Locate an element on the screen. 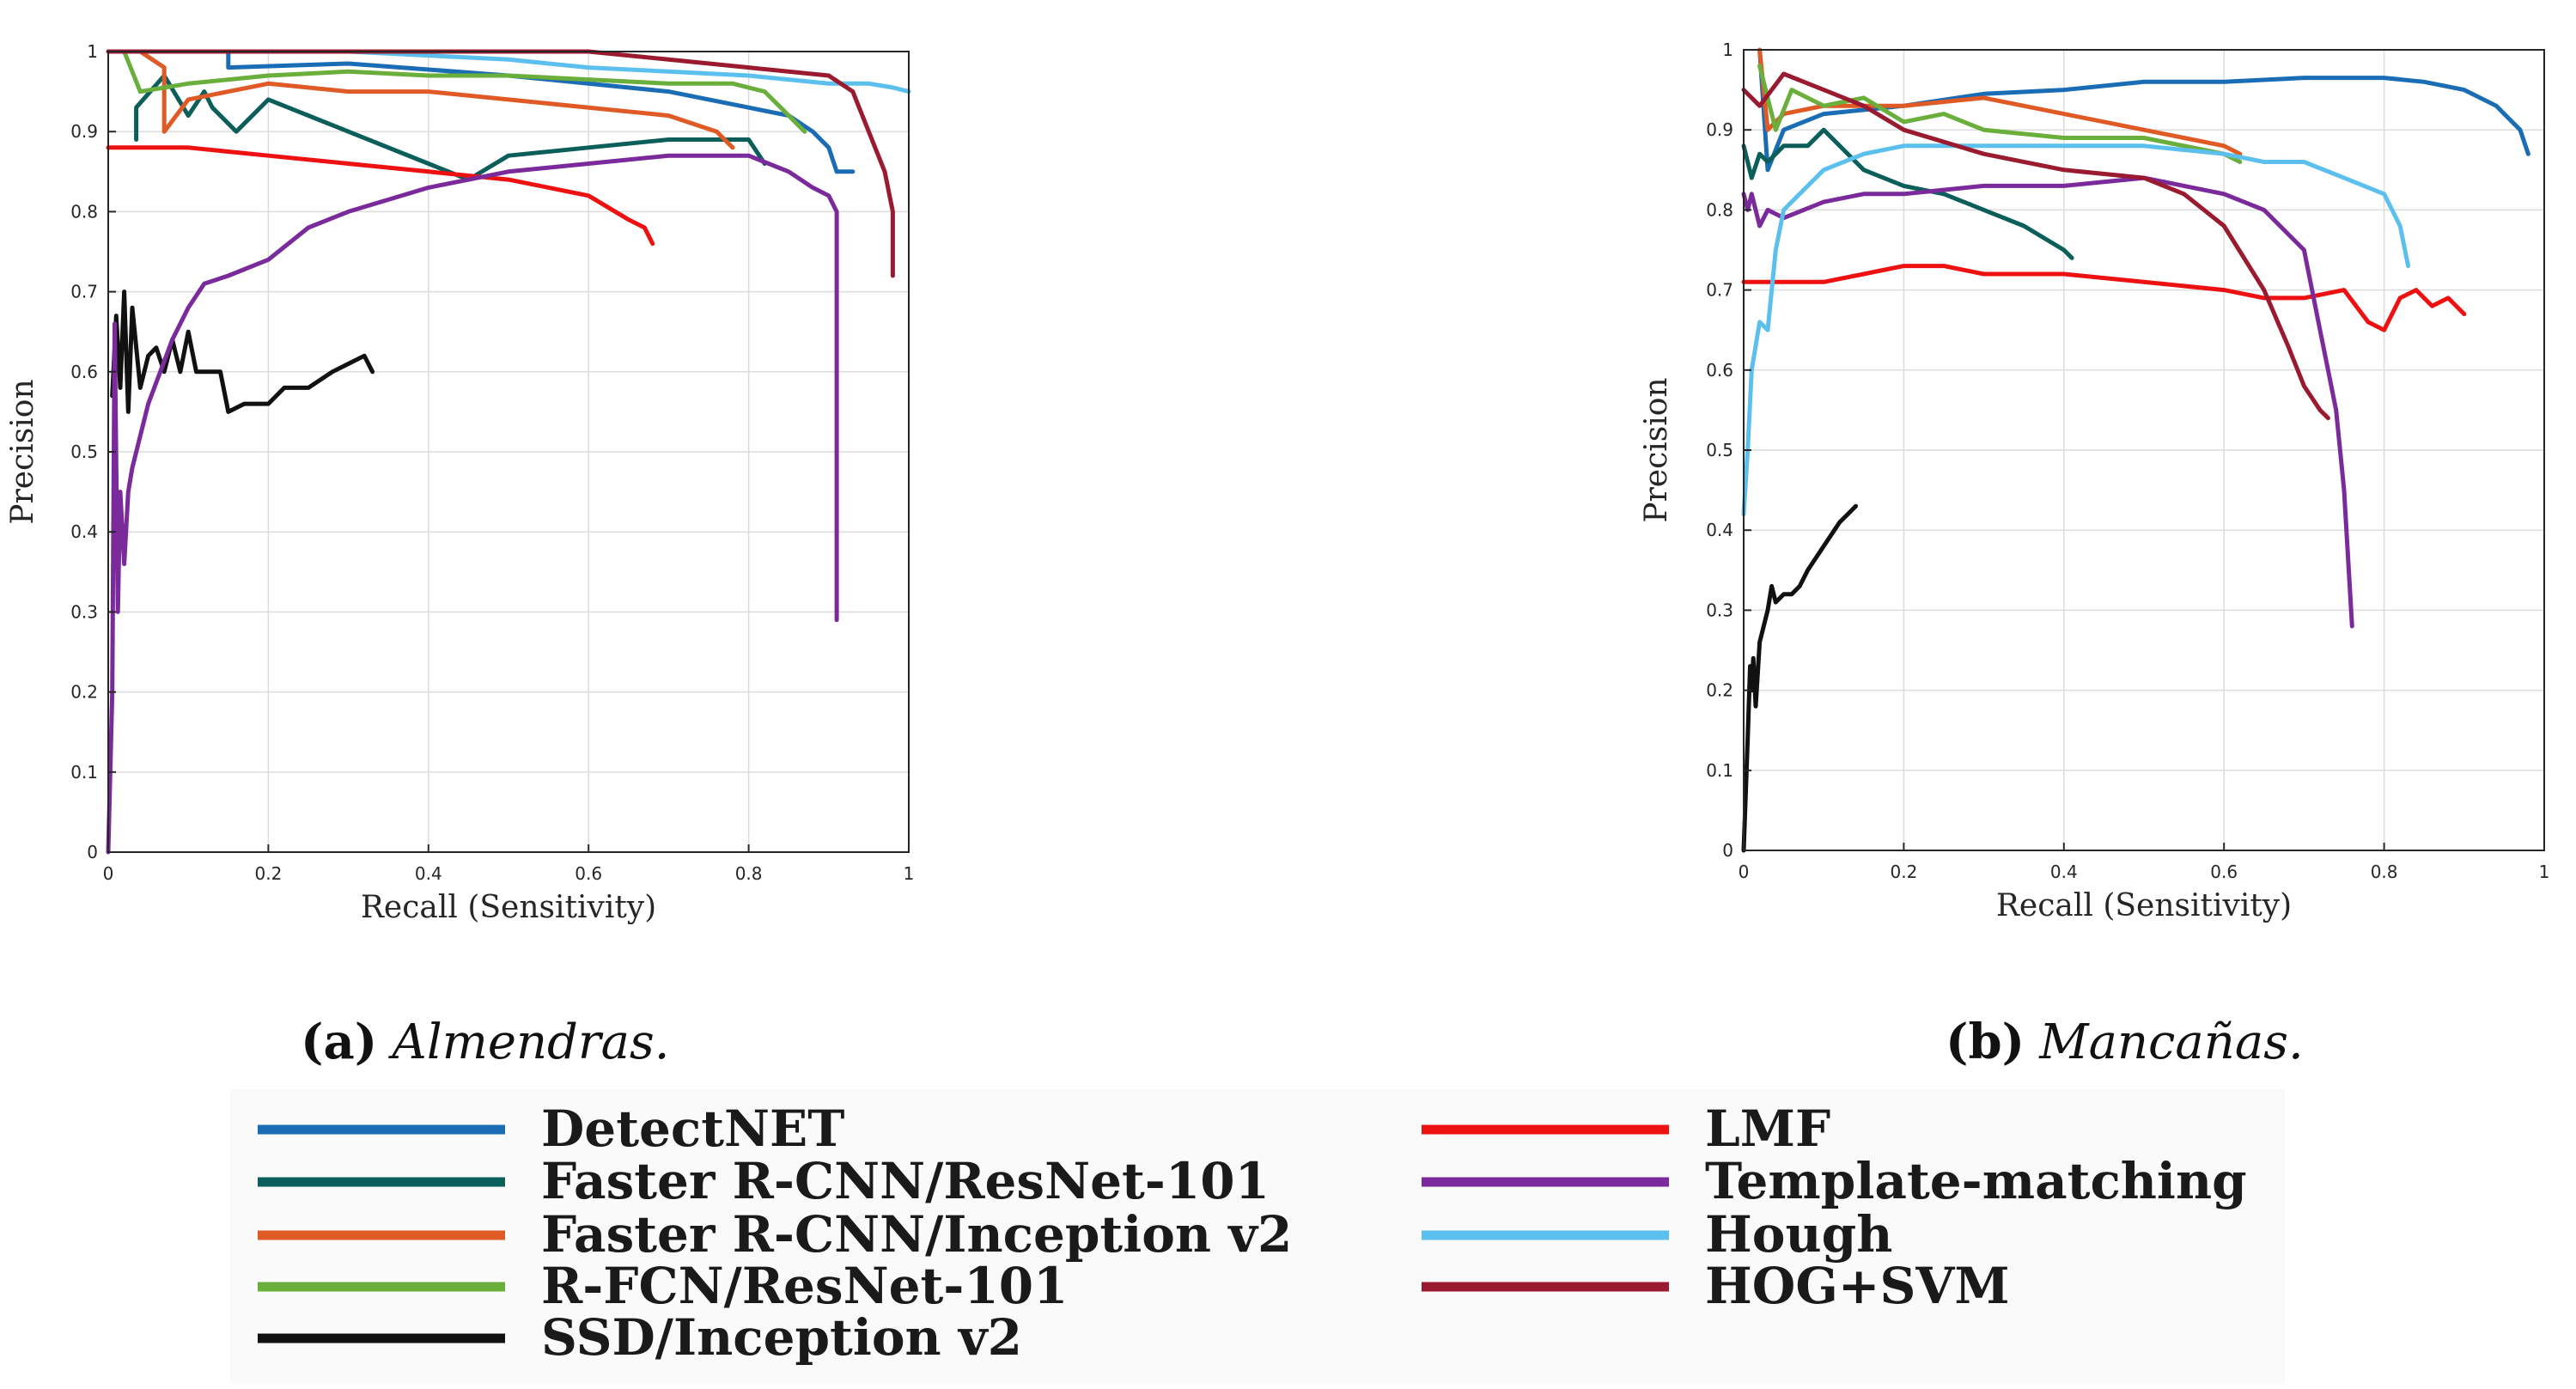 The width and height of the screenshot is (2576, 1389). caption-b: (b) Mancañas. is located at coordinates (2125, 1042).